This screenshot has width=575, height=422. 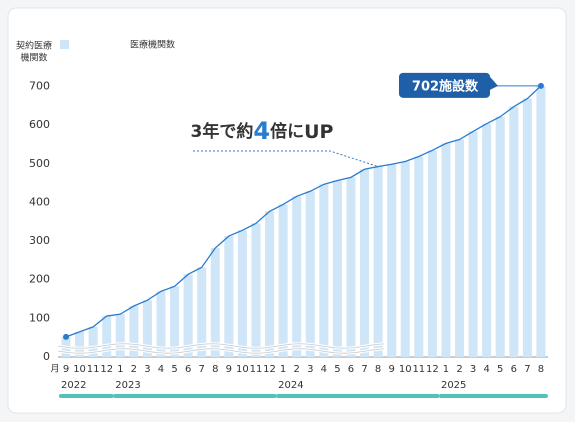 I want to click on y-tick-label: 400, so click(x=39, y=201).